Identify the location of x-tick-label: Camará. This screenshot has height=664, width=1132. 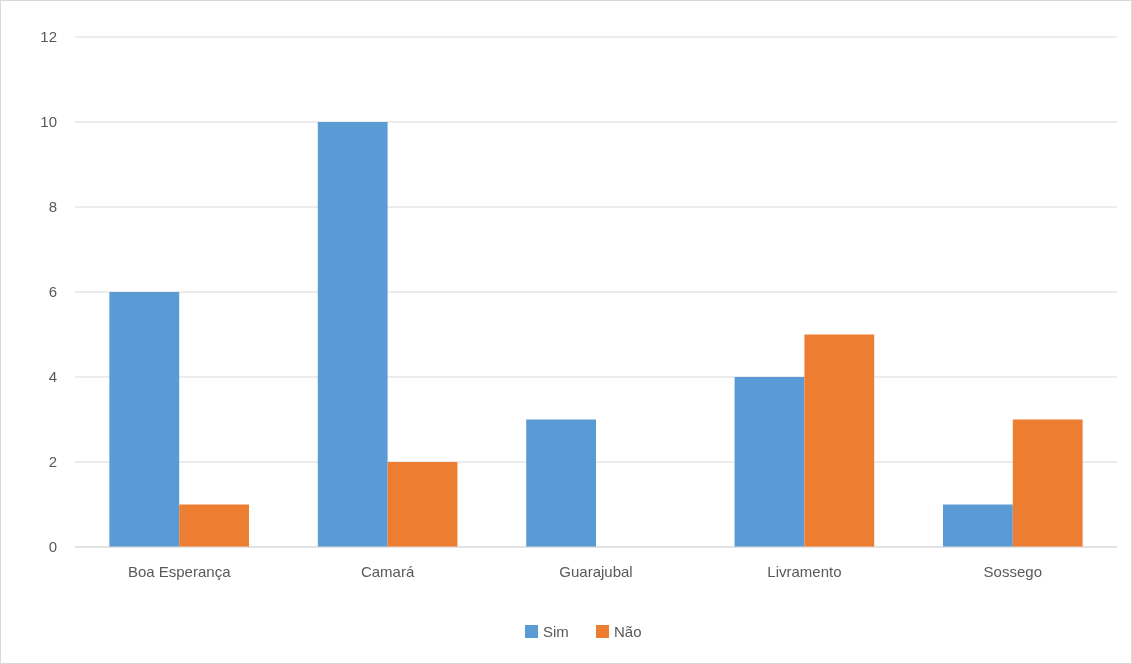
(387, 571).